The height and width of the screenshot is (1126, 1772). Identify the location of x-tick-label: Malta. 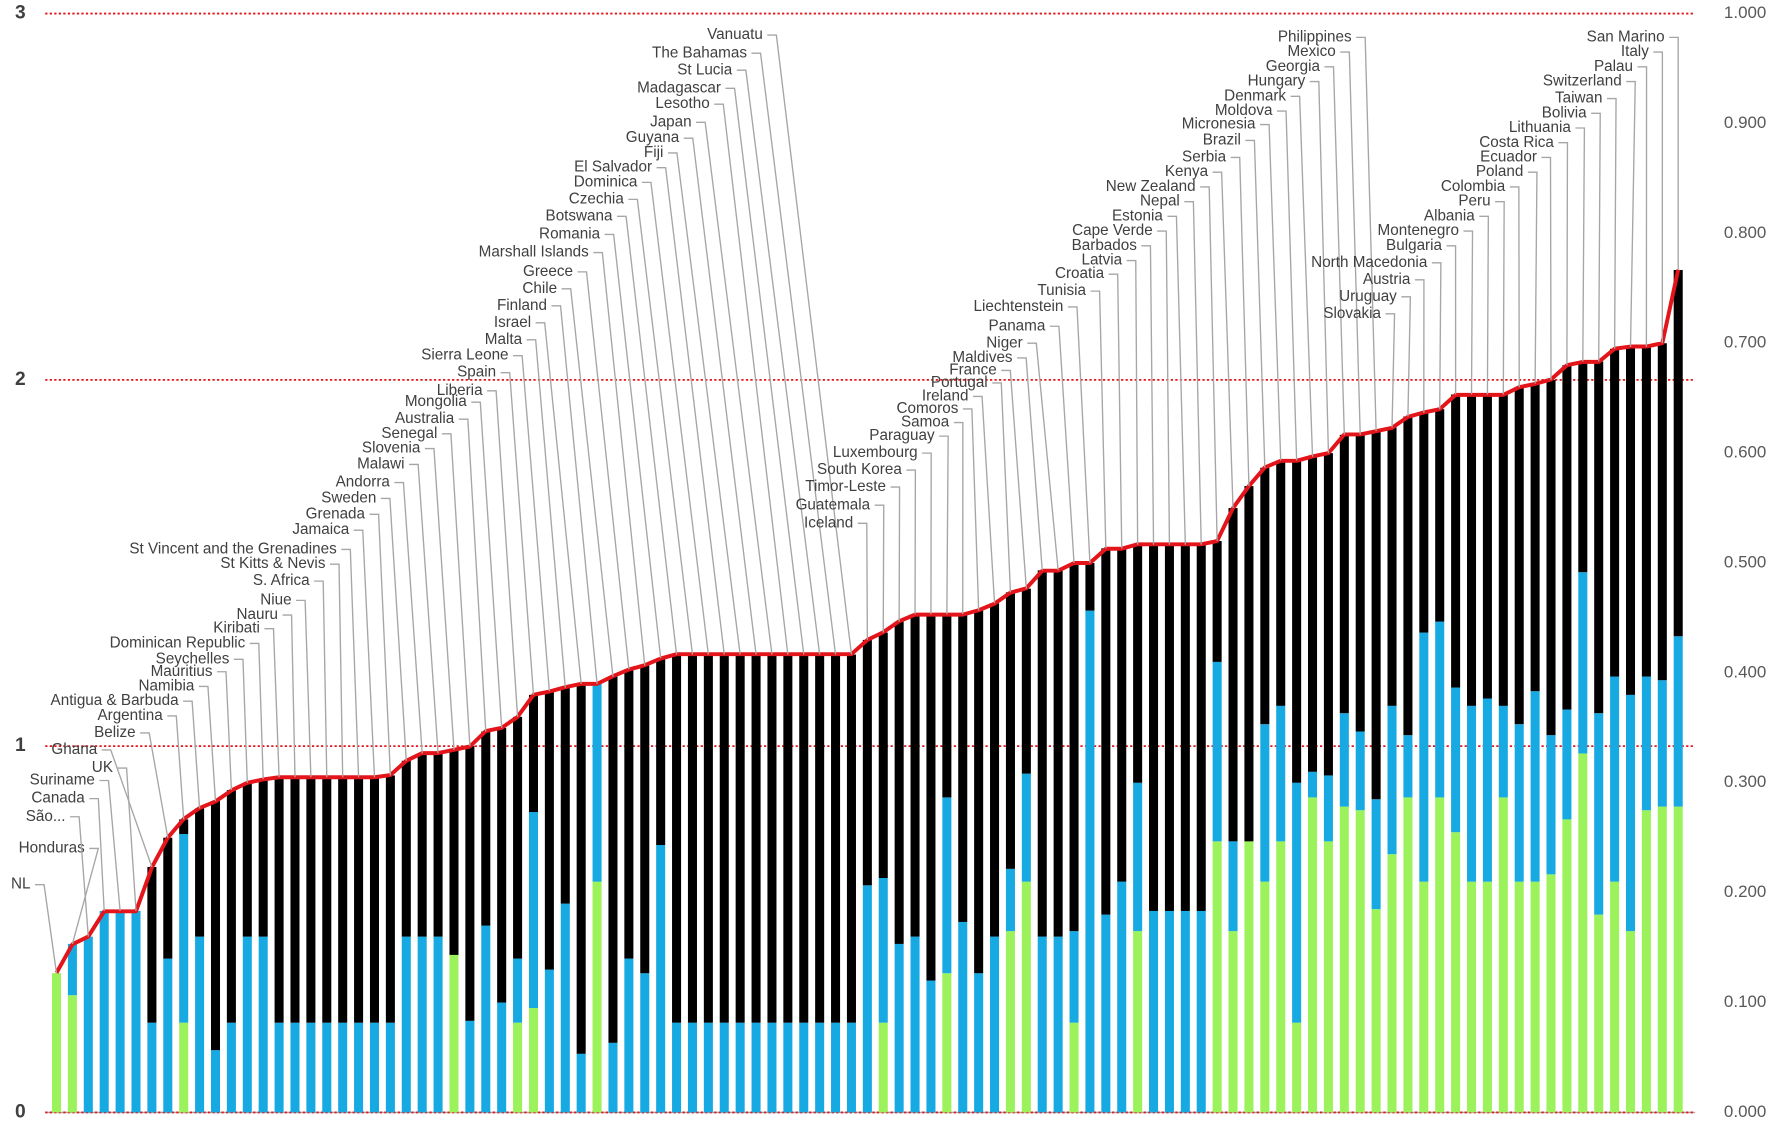
(504, 339).